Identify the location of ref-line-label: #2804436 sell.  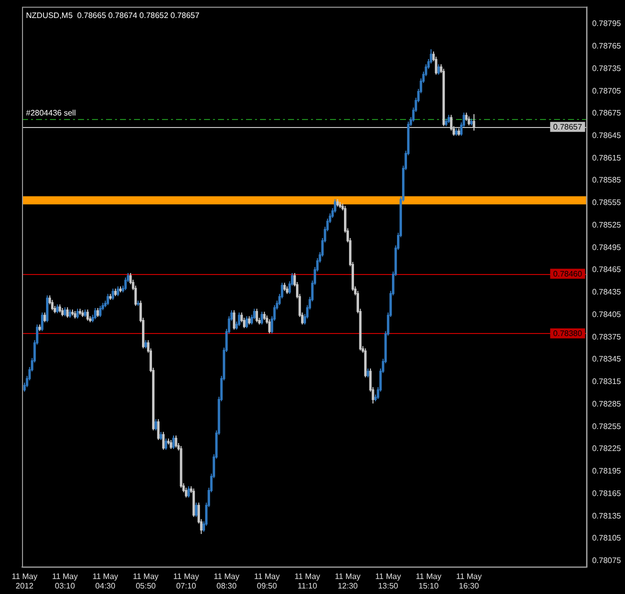
(51, 113).